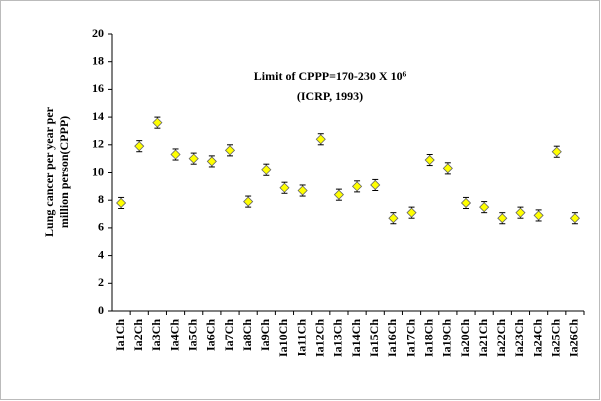  I want to click on x-tick-label: Ia1Ch, so click(120, 335).